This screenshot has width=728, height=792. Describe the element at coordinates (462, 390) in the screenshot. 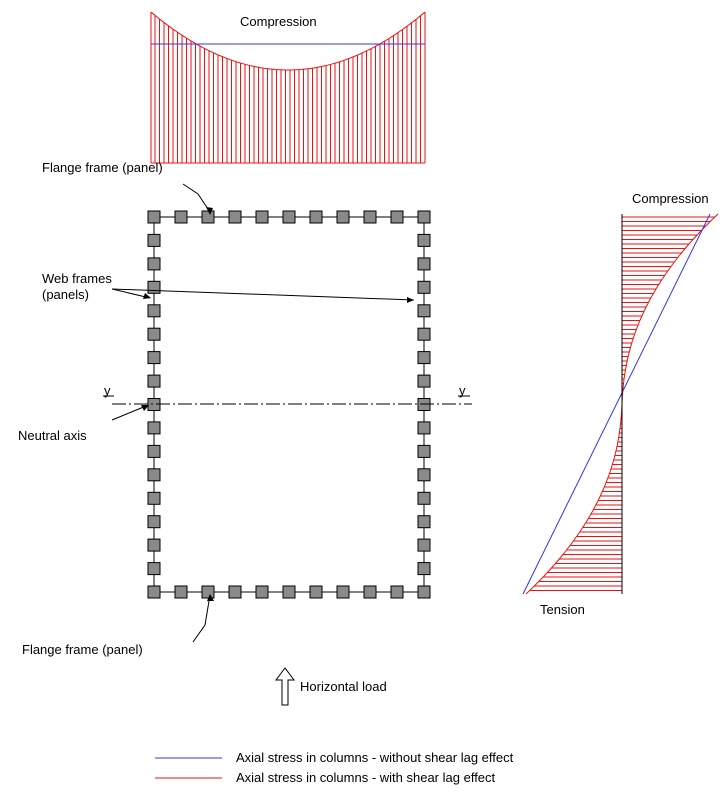

I see `axis-y-right-label: y` at that location.